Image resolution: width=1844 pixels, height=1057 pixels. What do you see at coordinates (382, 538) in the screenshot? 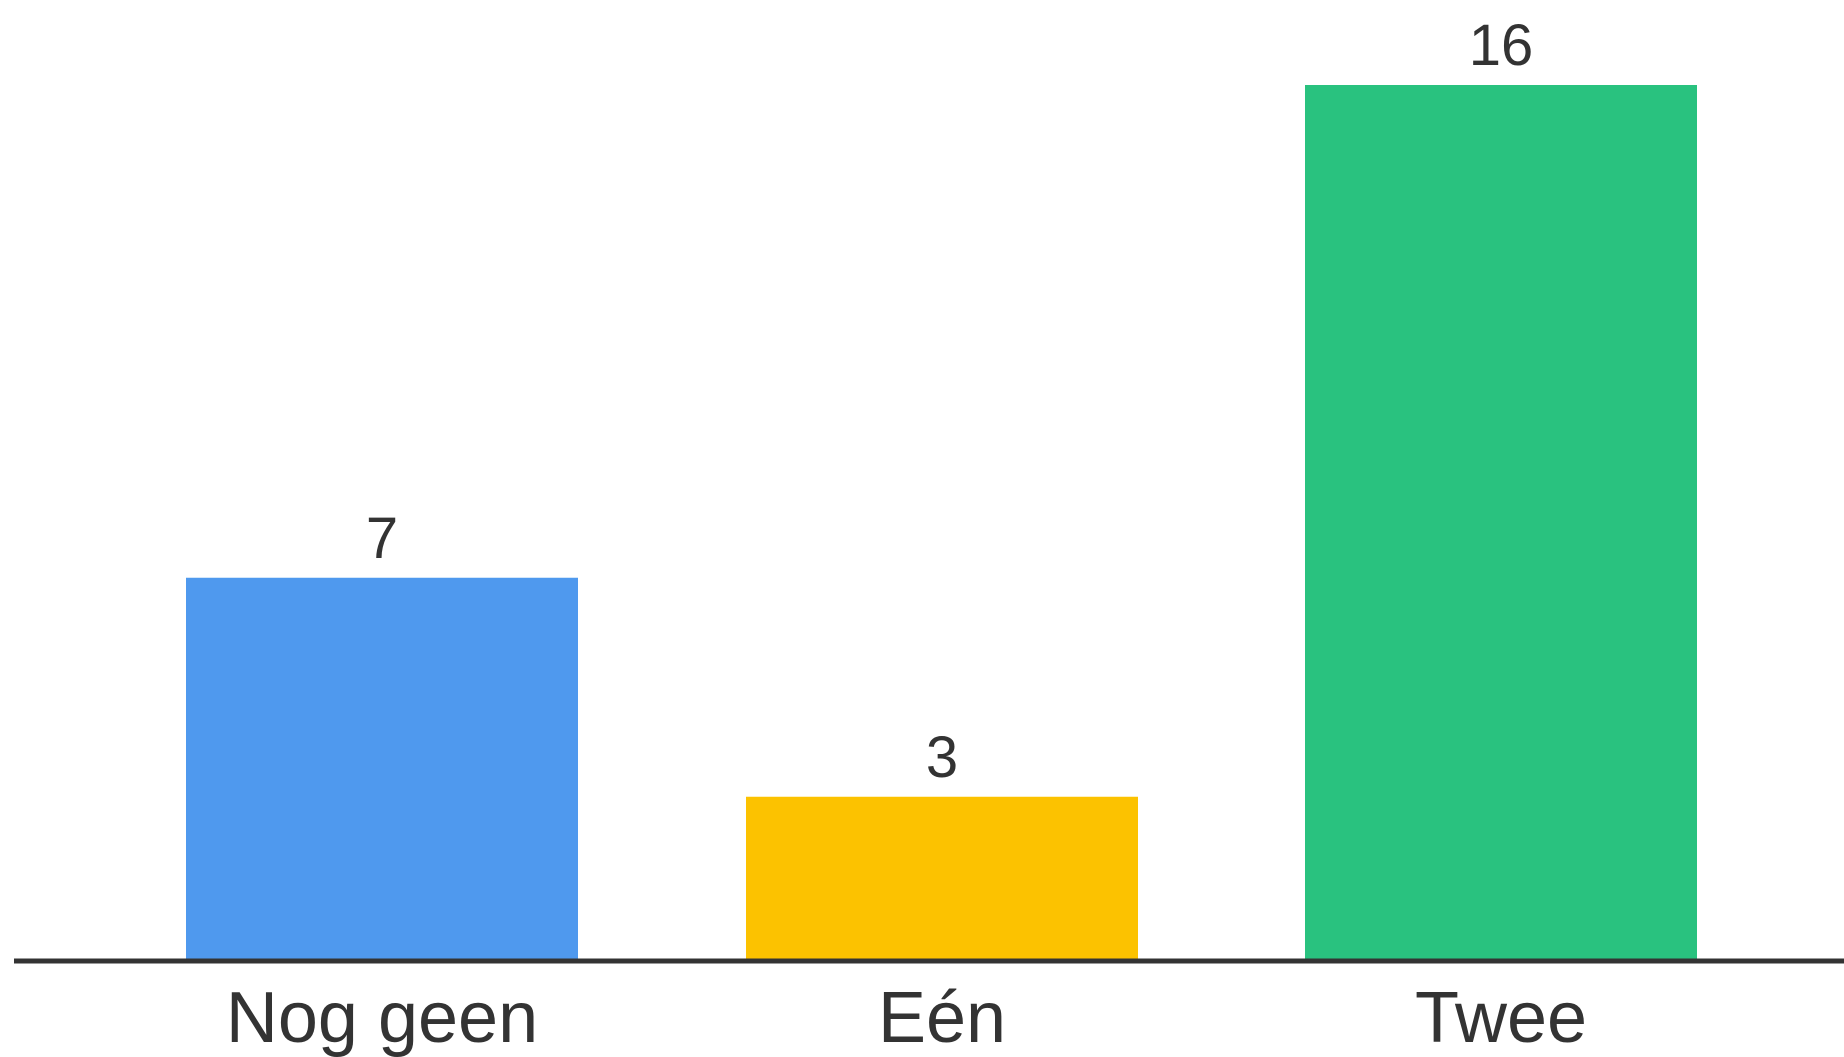
I see `bar-value-label-0: 7` at bounding box center [382, 538].